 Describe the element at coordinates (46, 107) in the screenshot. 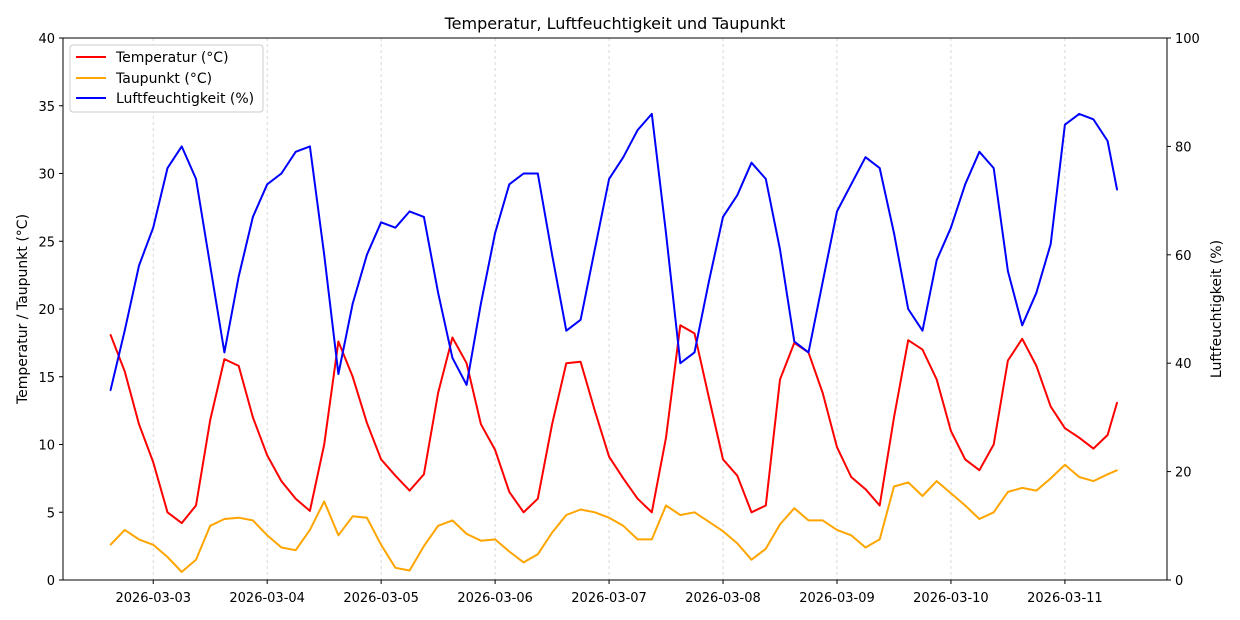

I see `y-tick-label: 35` at that location.